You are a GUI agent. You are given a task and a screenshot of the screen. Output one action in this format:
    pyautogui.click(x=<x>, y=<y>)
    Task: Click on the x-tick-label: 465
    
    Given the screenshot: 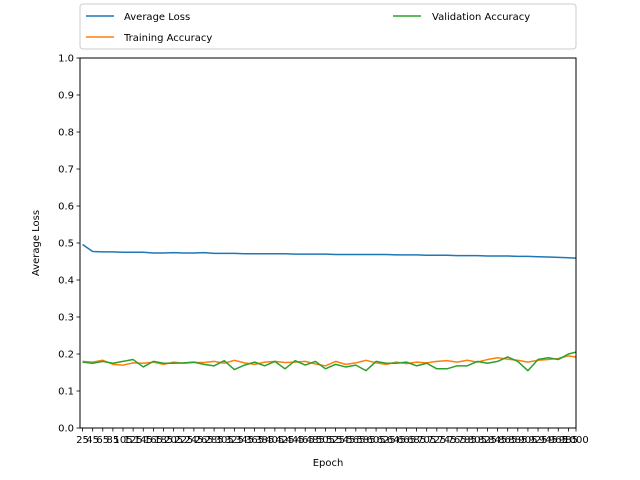 What is the action you would take?
    pyautogui.click(x=305, y=440)
    